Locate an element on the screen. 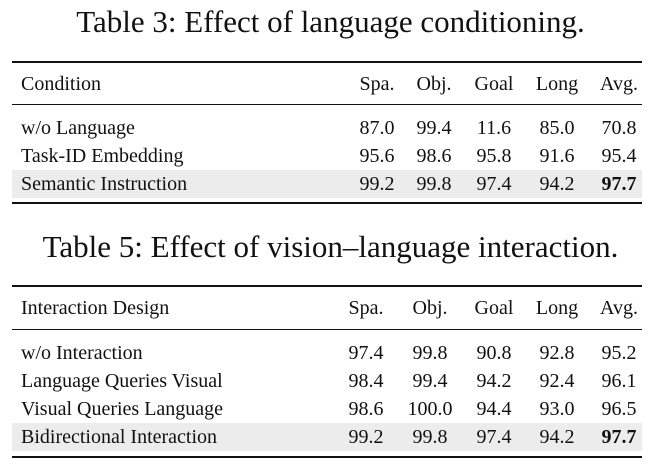 The image size is (661, 468). row-label: Bidirectional Interaction is located at coordinates (119, 437).